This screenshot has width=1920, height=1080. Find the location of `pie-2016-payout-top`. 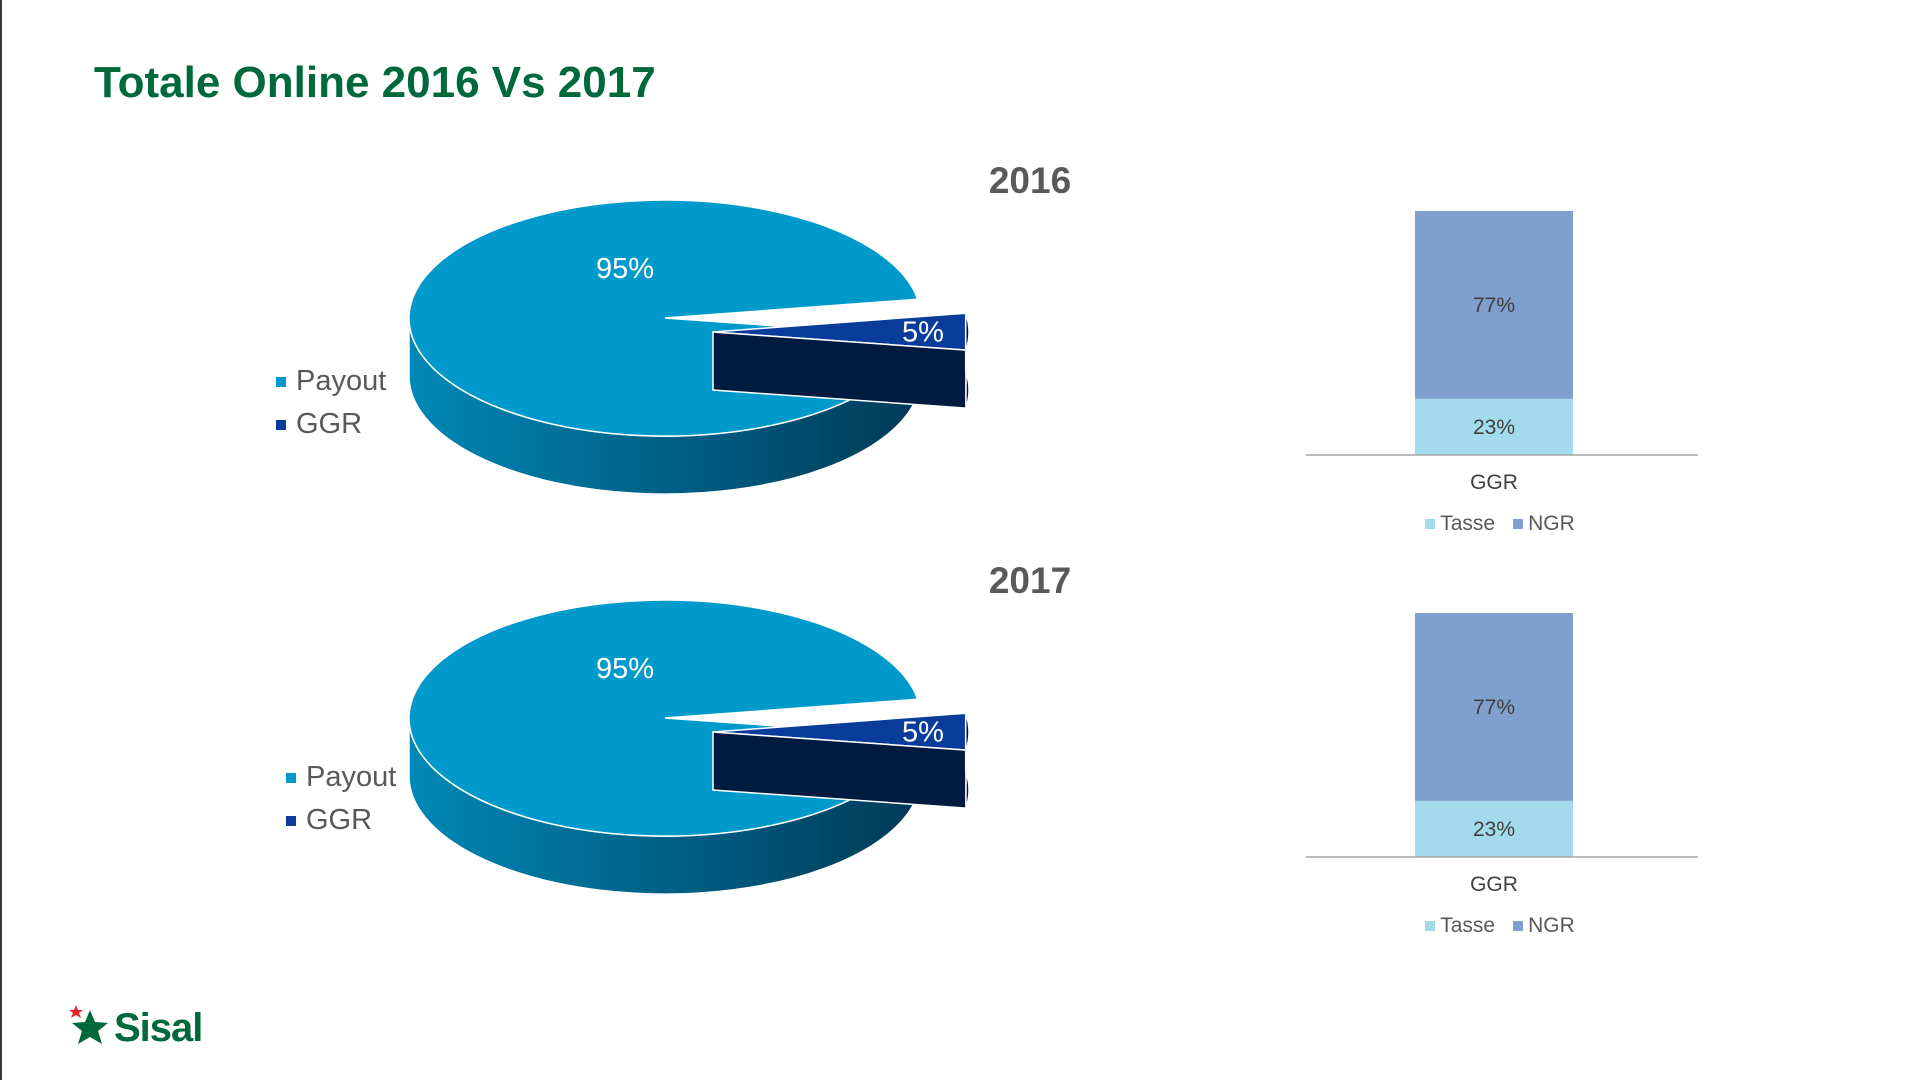

pie-2016-payout-top is located at coordinates (664, 318).